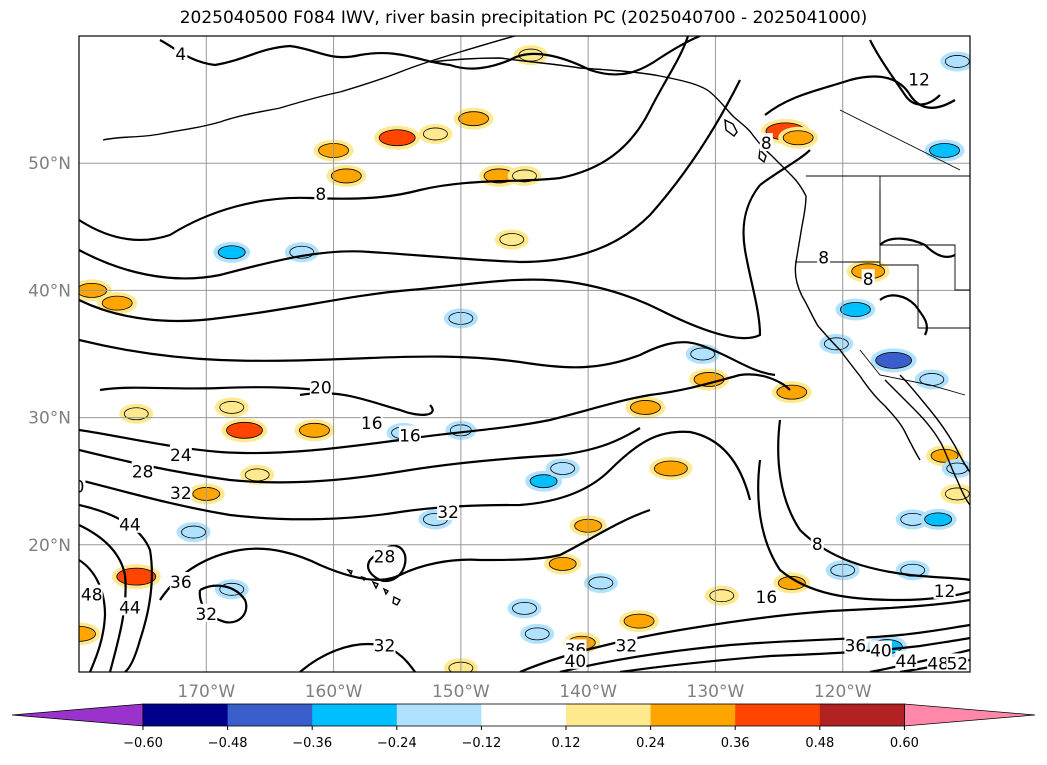 Image resolution: width=1047 pixels, height=765 pixels. Describe the element at coordinates (566, 743) in the screenshot. I see `colorbar-tick-label: 0.12` at that location.